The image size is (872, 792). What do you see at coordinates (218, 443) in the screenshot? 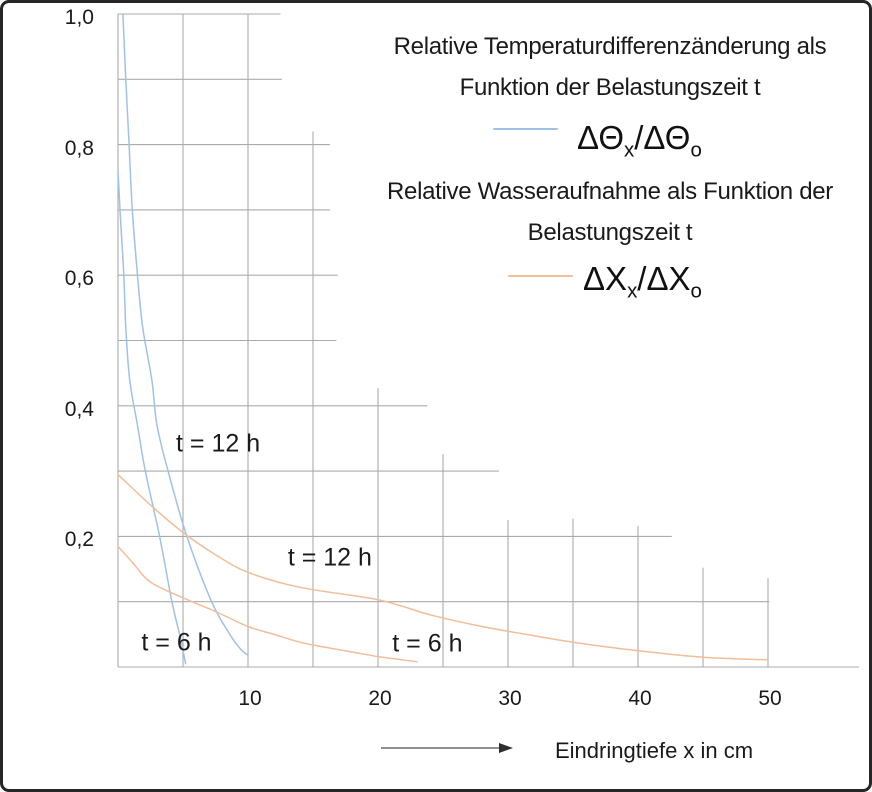
I see `curve-label-theta_12h: t = 12 h` at bounding box center [218, 443].